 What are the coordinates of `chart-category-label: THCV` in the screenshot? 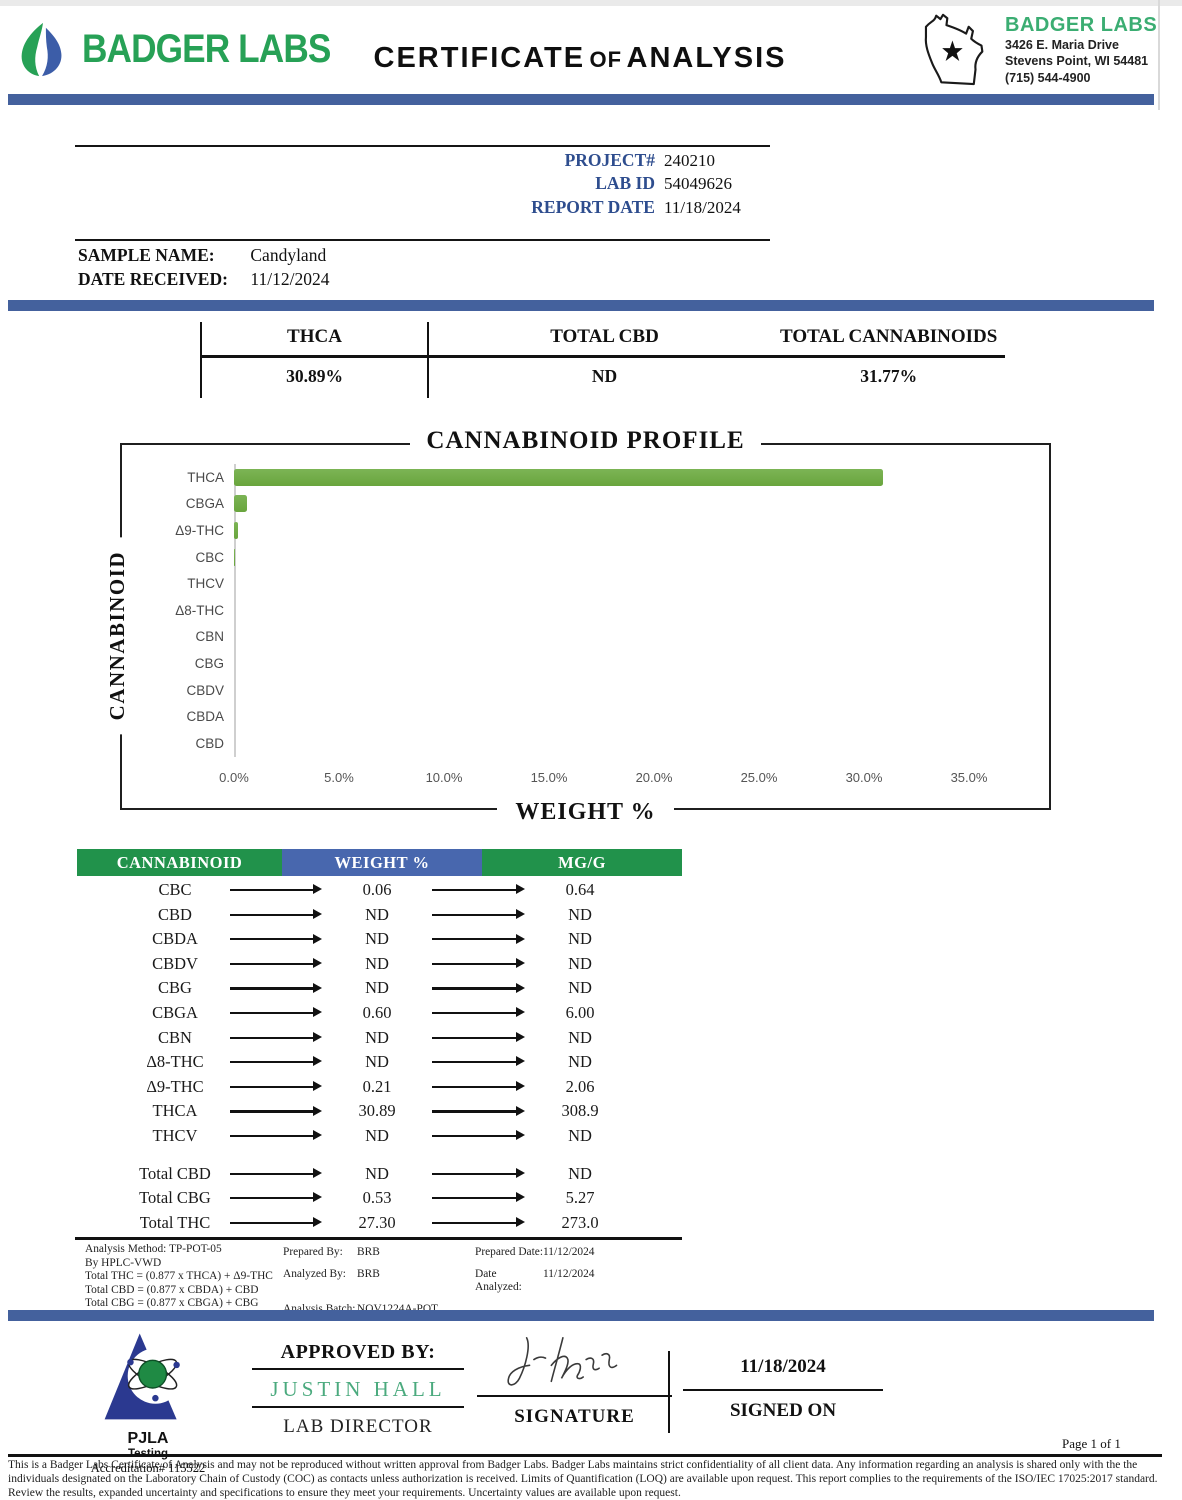 It's located at (205, 584).